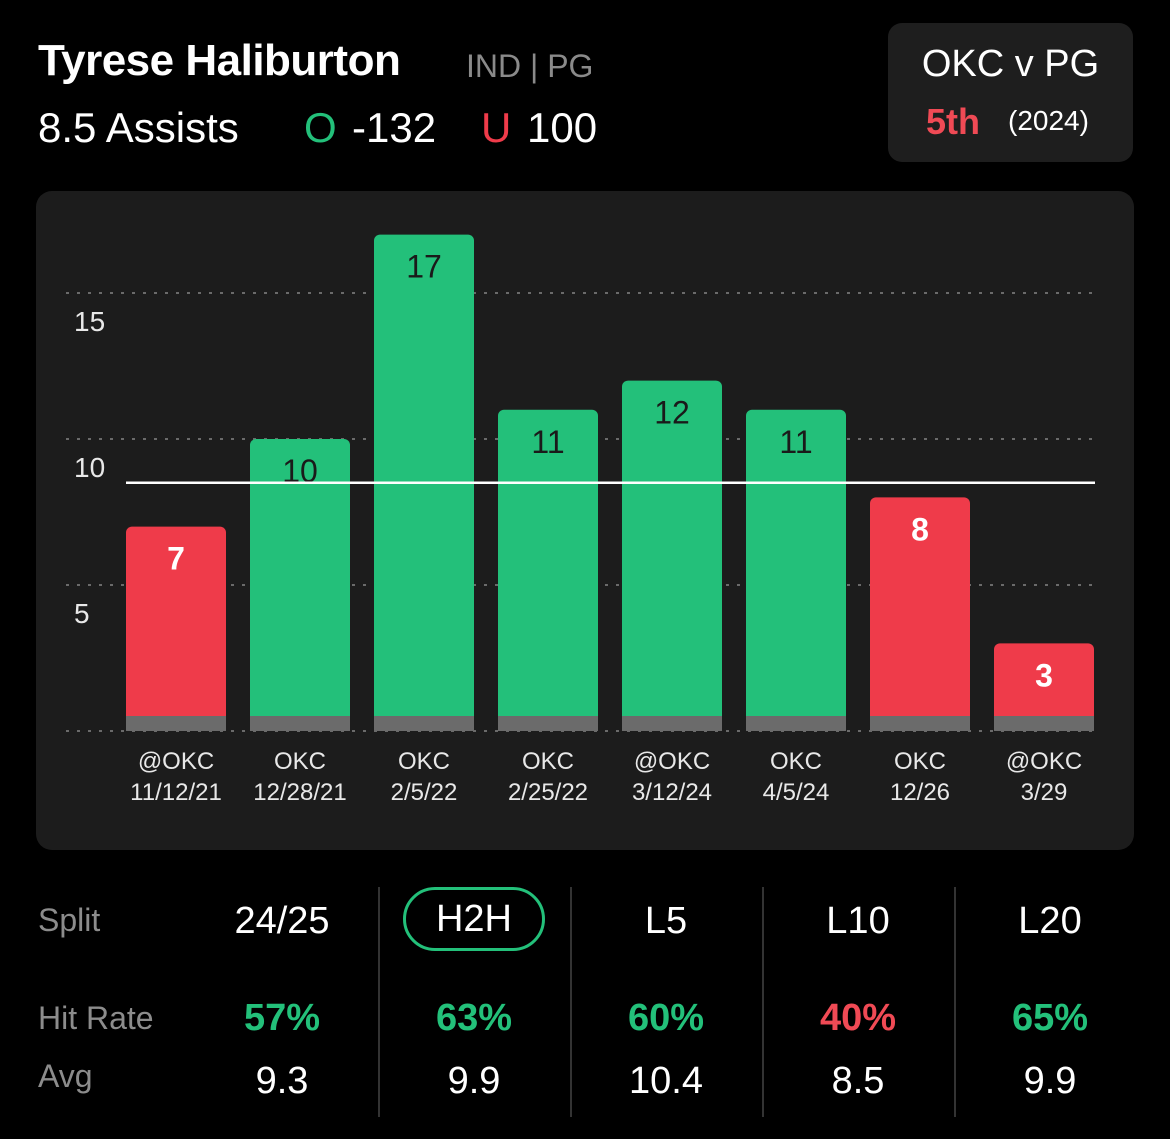  Describe the element at coordinates (920, 529) in the screenshot. I see `bar-data-label: 8` at that location.